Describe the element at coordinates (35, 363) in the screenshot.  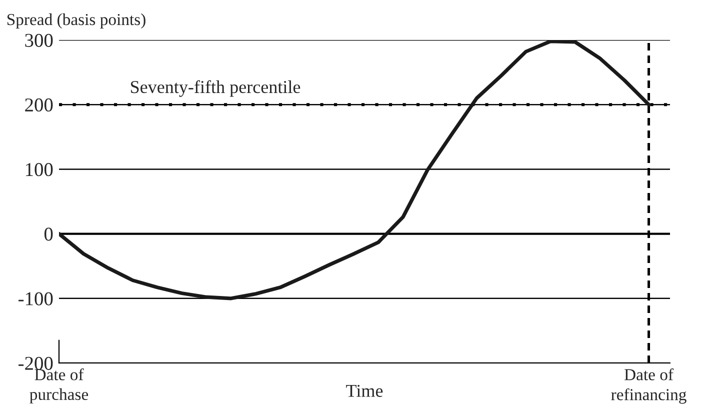
I see `y-tick-label: -200` at that location.